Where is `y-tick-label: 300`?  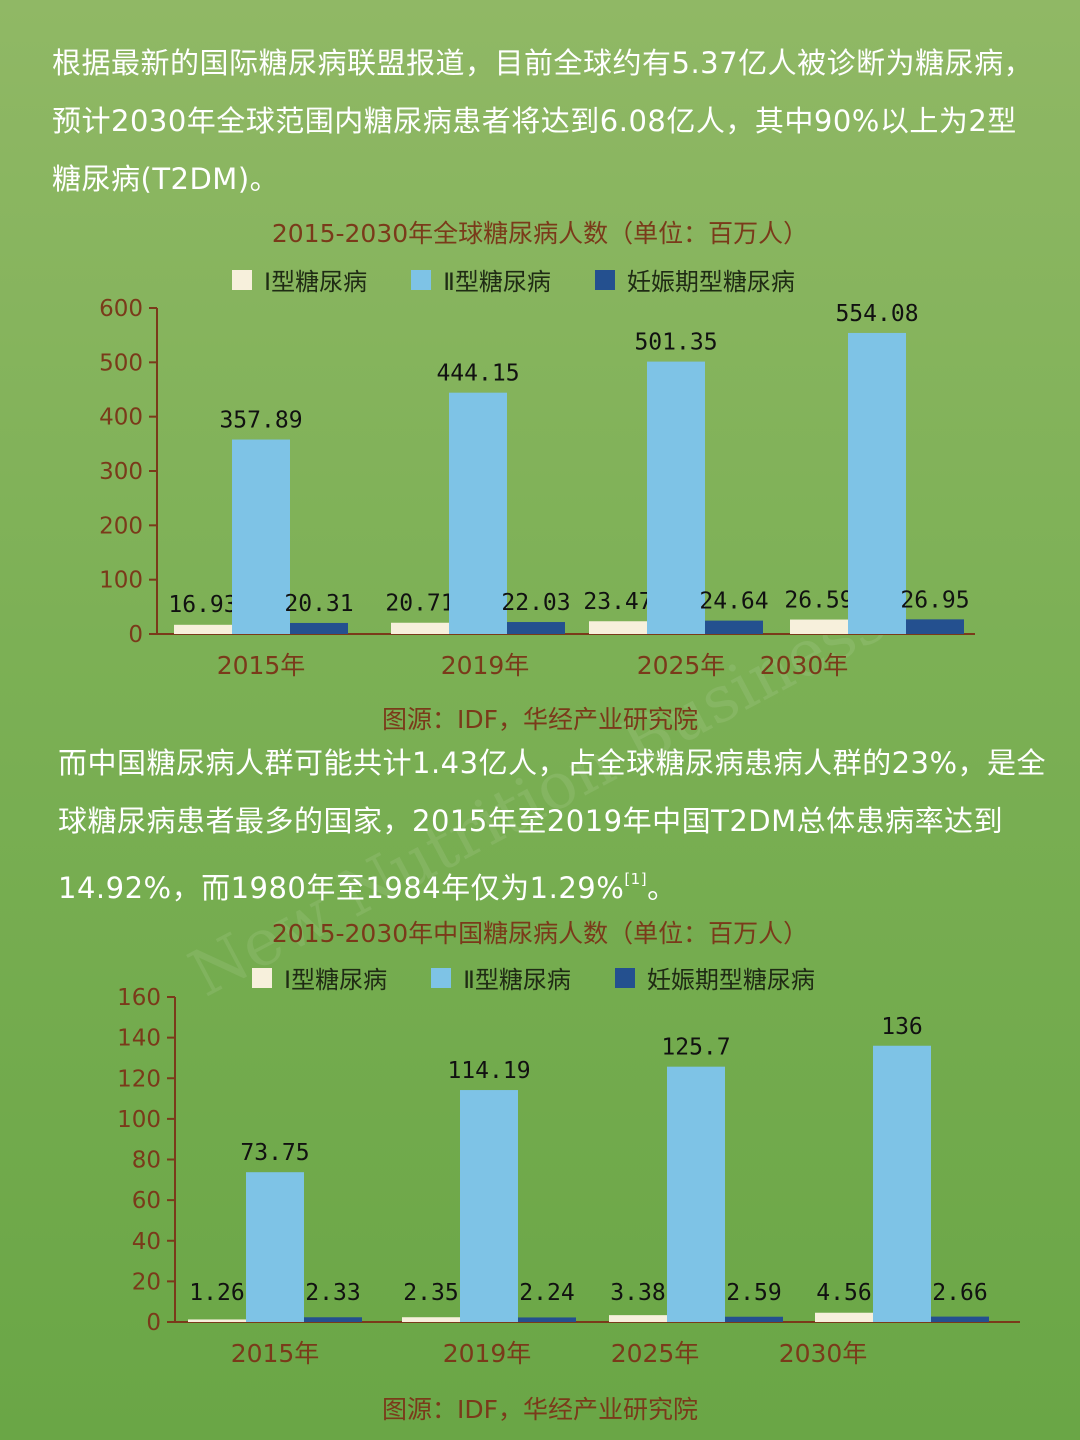
y-tick-label: 300 is located at coordinates (121, 472).